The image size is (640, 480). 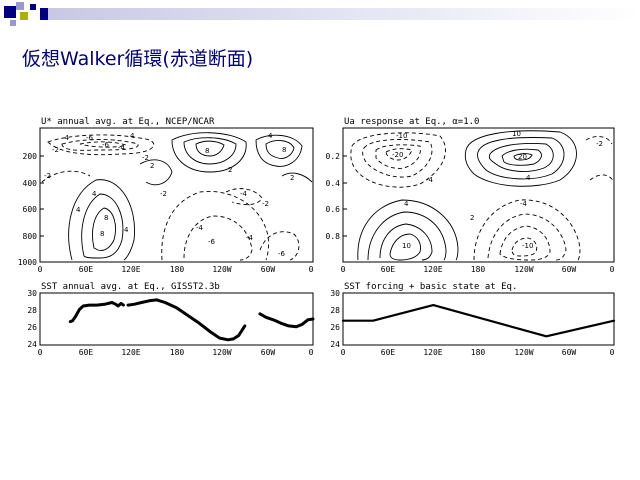 I want to click on panel1-y-axis: 200 400 600 800 1000, so click(x=31, y=209).